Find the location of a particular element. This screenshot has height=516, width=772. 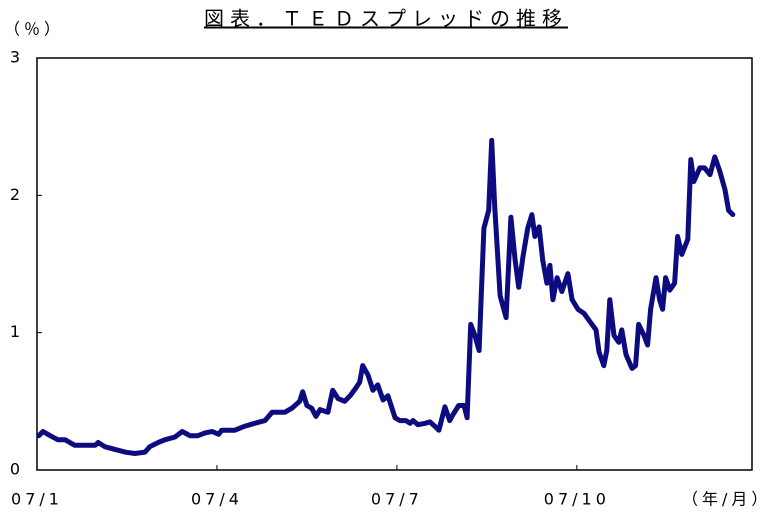

y-tick-label: 1 is located at coordinates (15, 331).